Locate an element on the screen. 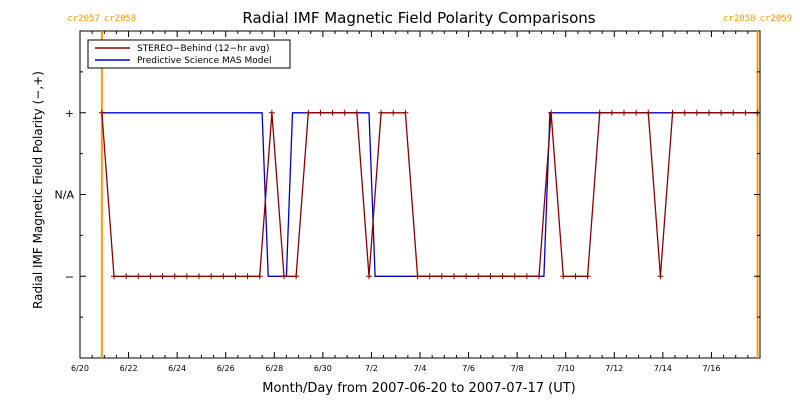 The width and height of the screenshot is (800, 400). x-tick-label: 7/4 is located at coordinates (420, 368).